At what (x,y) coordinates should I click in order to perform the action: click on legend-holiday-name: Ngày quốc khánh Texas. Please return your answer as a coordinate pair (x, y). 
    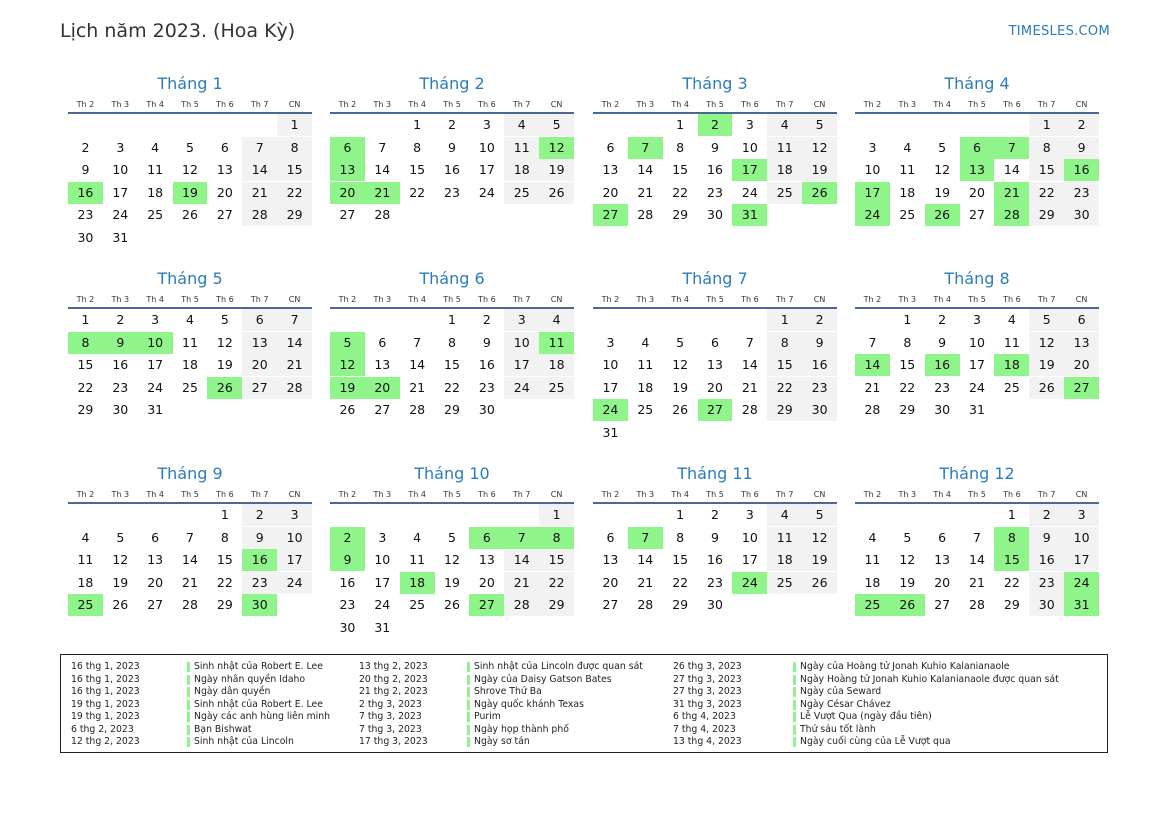
    Looking at the image, I should click on (529, 704).